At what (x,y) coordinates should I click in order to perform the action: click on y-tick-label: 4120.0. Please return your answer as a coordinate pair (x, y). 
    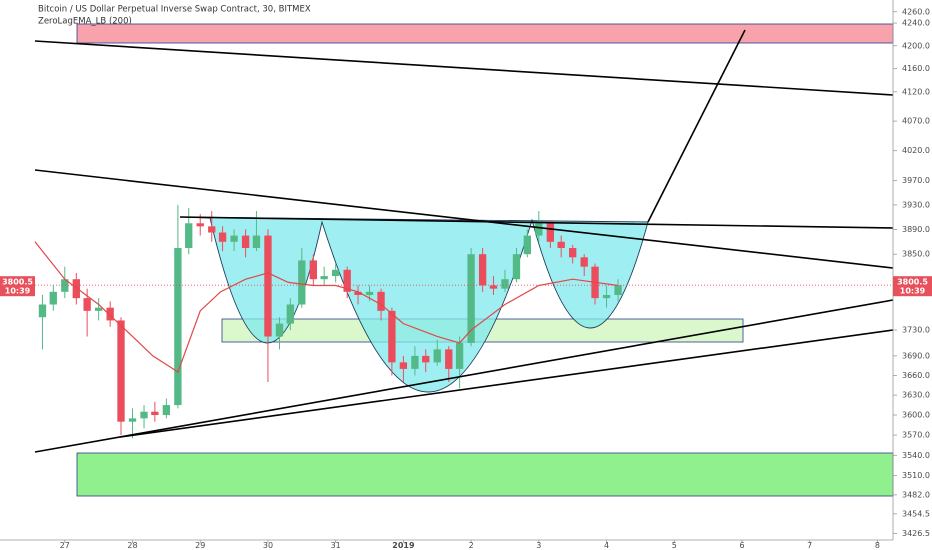
    Looking at the image, I should click on (916, 91).